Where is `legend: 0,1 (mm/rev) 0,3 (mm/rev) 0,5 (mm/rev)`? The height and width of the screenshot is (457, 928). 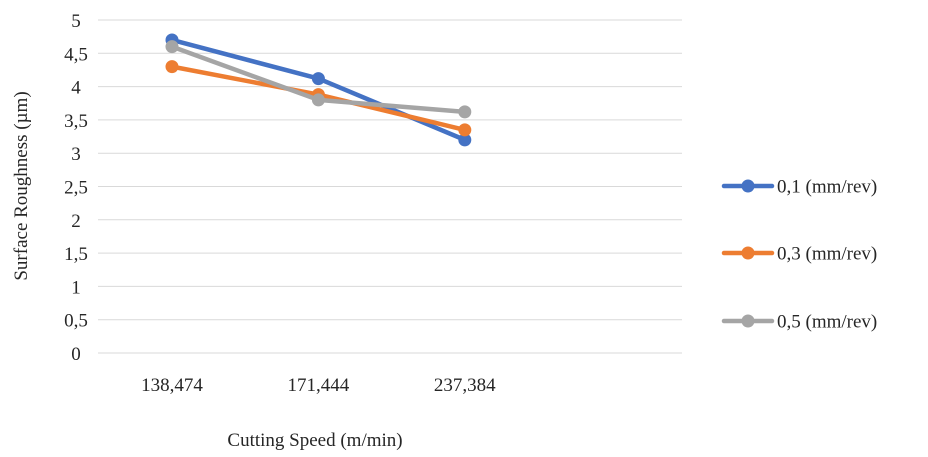 legend: 0,1 (mm/rev) 0,3 (mm/rev) 0,5 (mm/rev) is located at coordinates (799, 255).